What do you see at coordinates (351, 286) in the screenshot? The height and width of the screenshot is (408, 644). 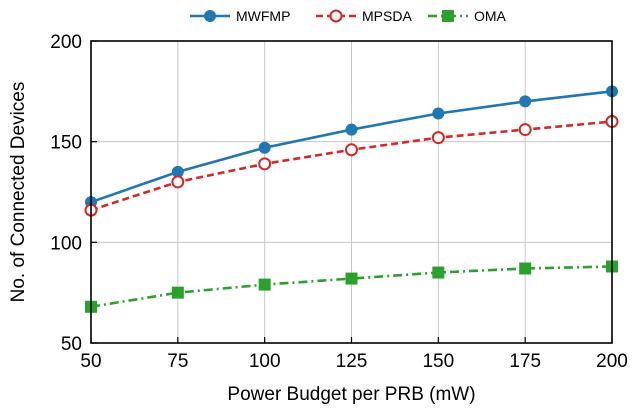 I see `series-oma` at bounding box center [351, 286].